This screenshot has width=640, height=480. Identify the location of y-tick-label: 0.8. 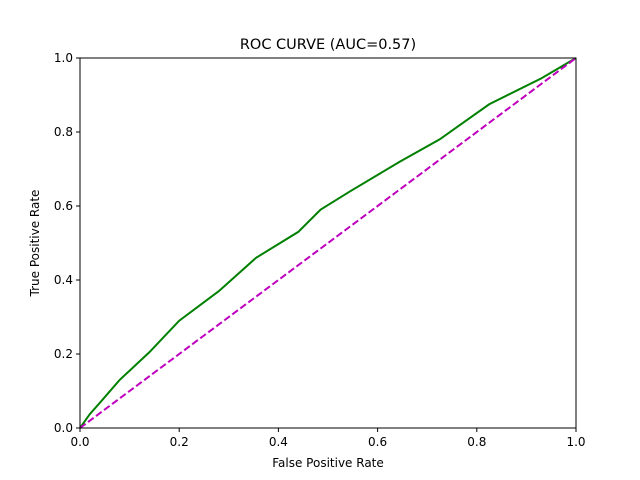
(63, 132).